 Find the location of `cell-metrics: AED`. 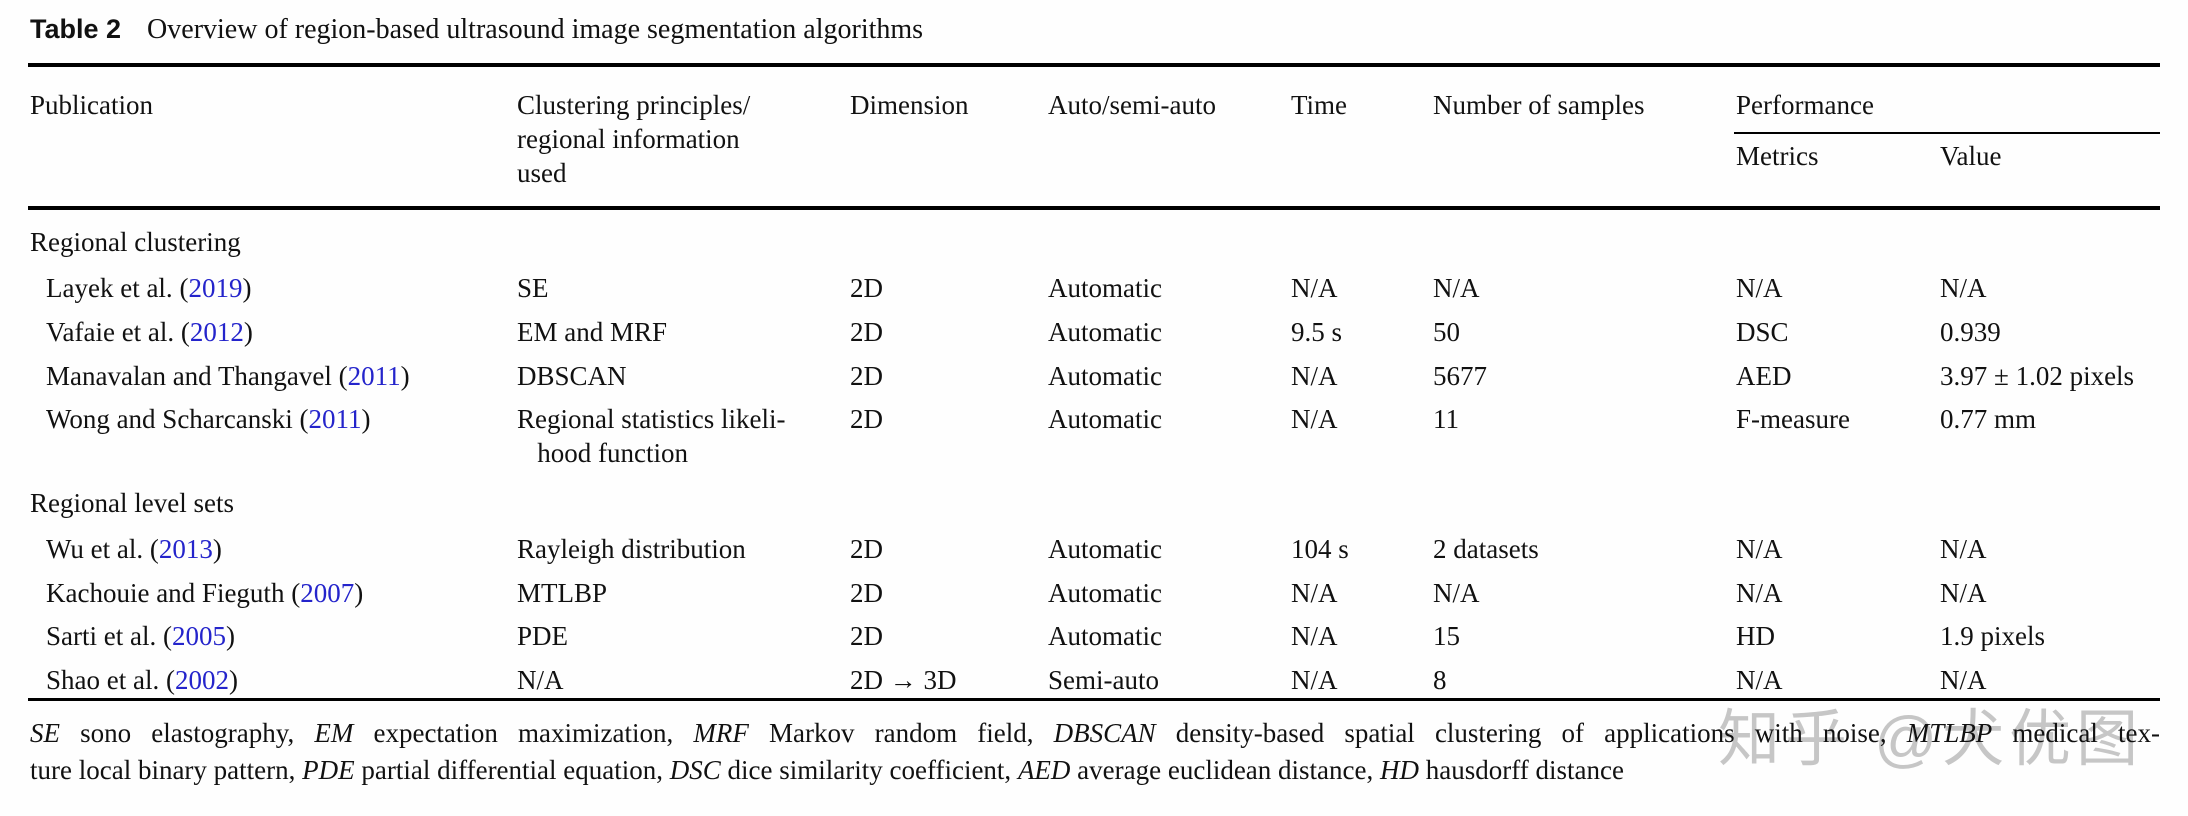

cell-metrics: AED is located at coordinates (1836, 372).